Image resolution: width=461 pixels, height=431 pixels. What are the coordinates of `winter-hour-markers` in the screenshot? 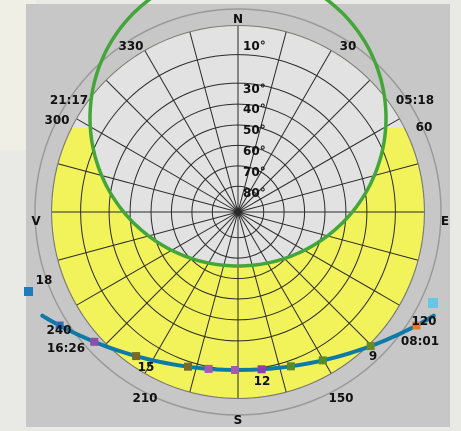 It's located at (238, 347).